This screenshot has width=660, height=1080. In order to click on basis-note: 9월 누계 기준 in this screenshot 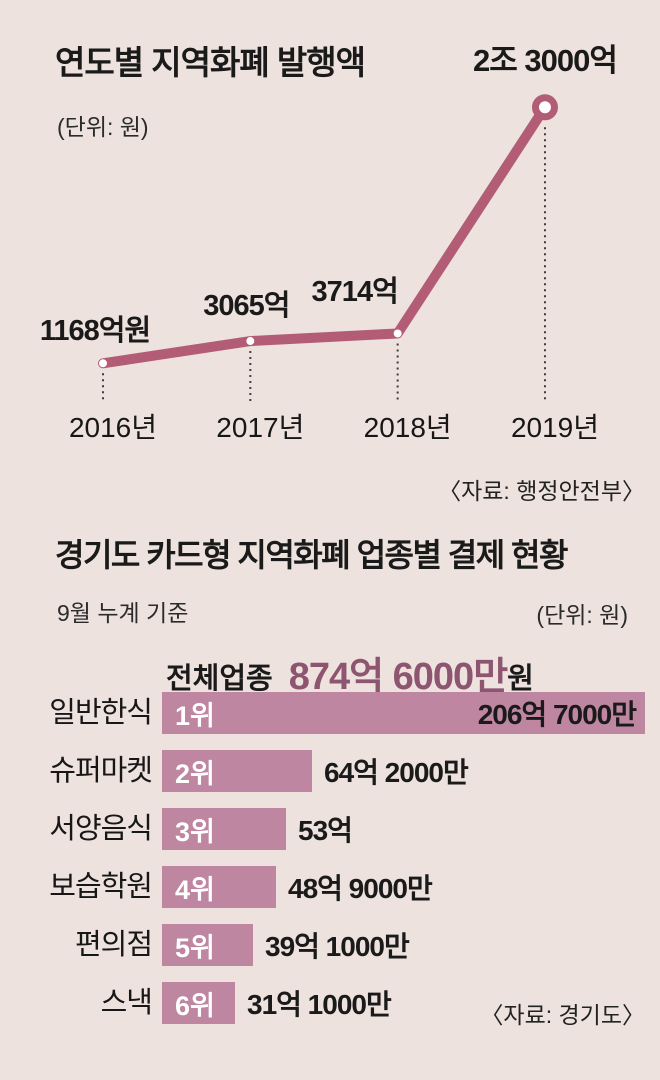, I will do `click(123, 613)`.